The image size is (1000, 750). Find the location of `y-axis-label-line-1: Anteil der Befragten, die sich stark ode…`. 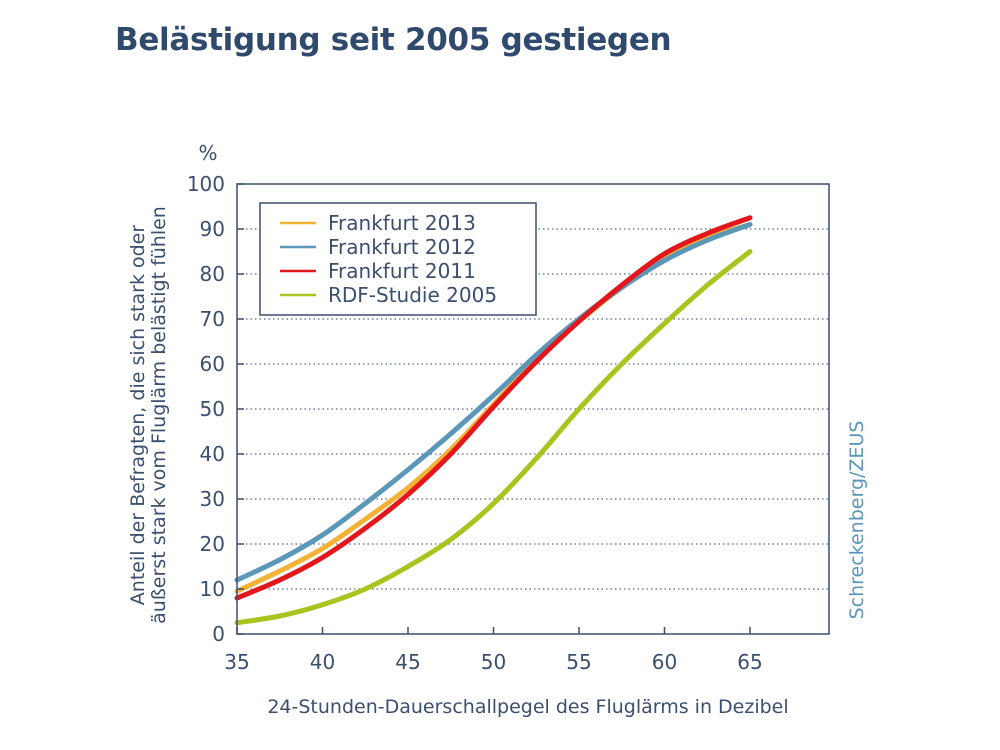

y-axis-label-line-1: Anteil der Befragten, die sich stark ode… is located at coordinates (138, 415).